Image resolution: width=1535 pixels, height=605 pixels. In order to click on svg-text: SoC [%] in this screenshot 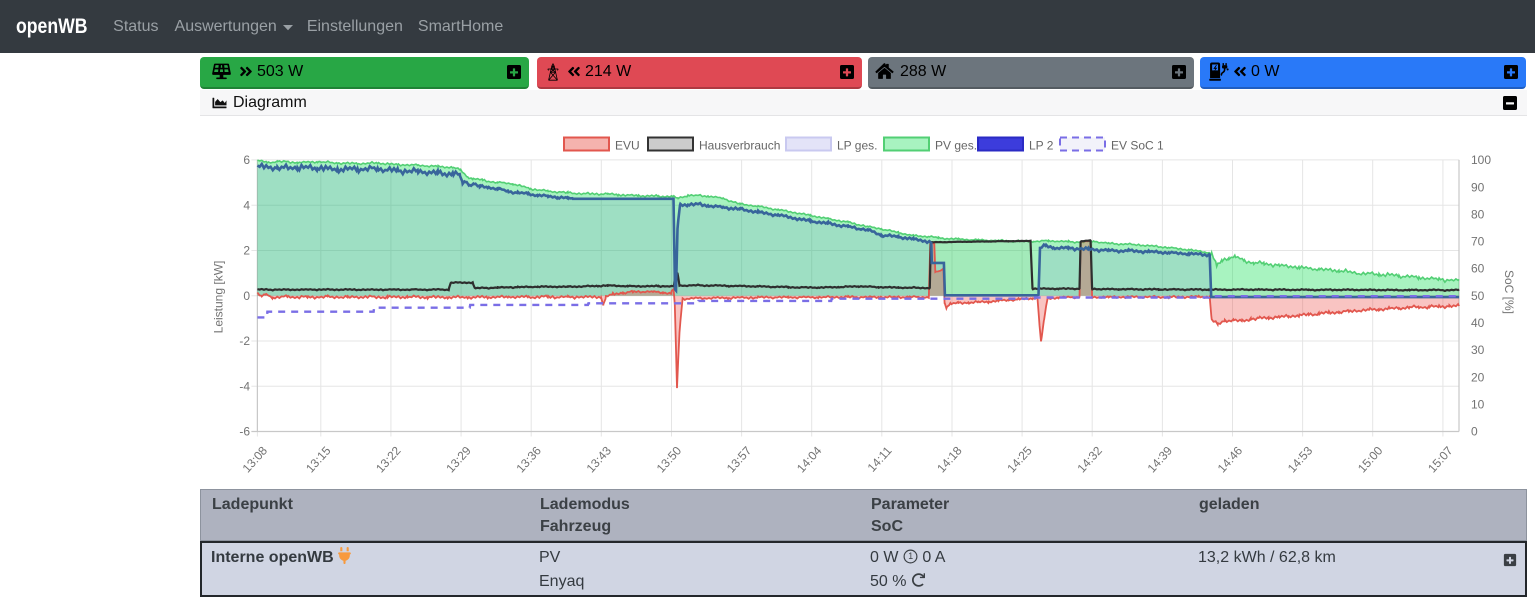, I will do `click(1509, 292)`.